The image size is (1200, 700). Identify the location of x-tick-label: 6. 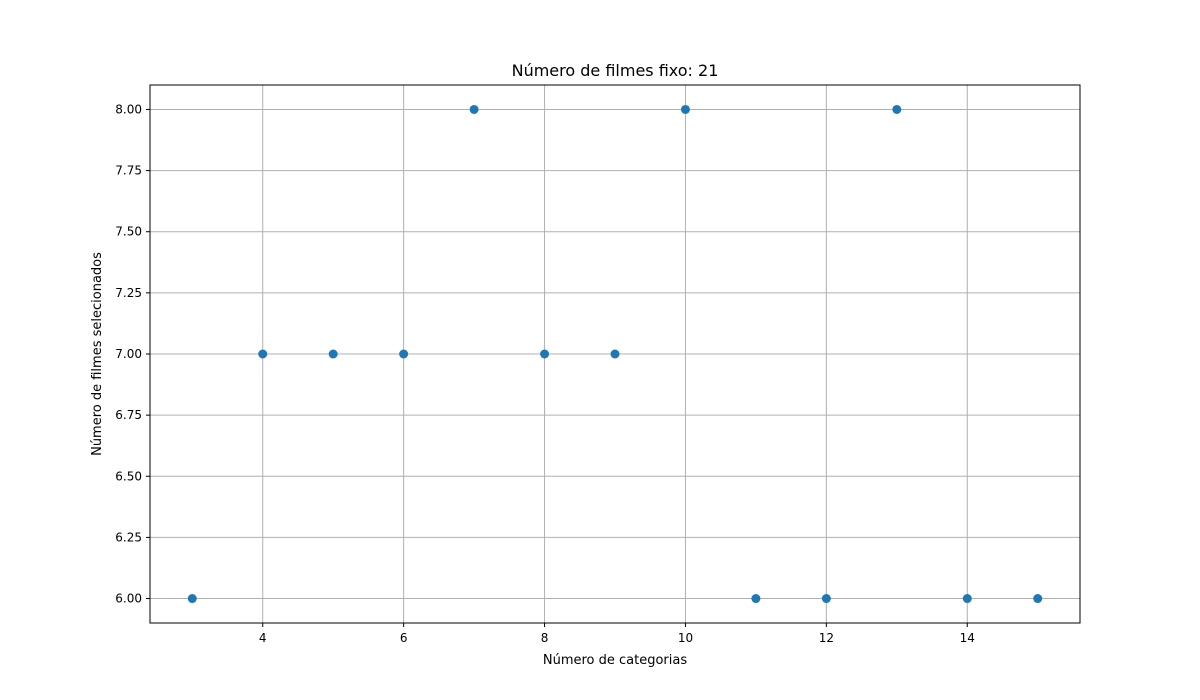
(404, 638).